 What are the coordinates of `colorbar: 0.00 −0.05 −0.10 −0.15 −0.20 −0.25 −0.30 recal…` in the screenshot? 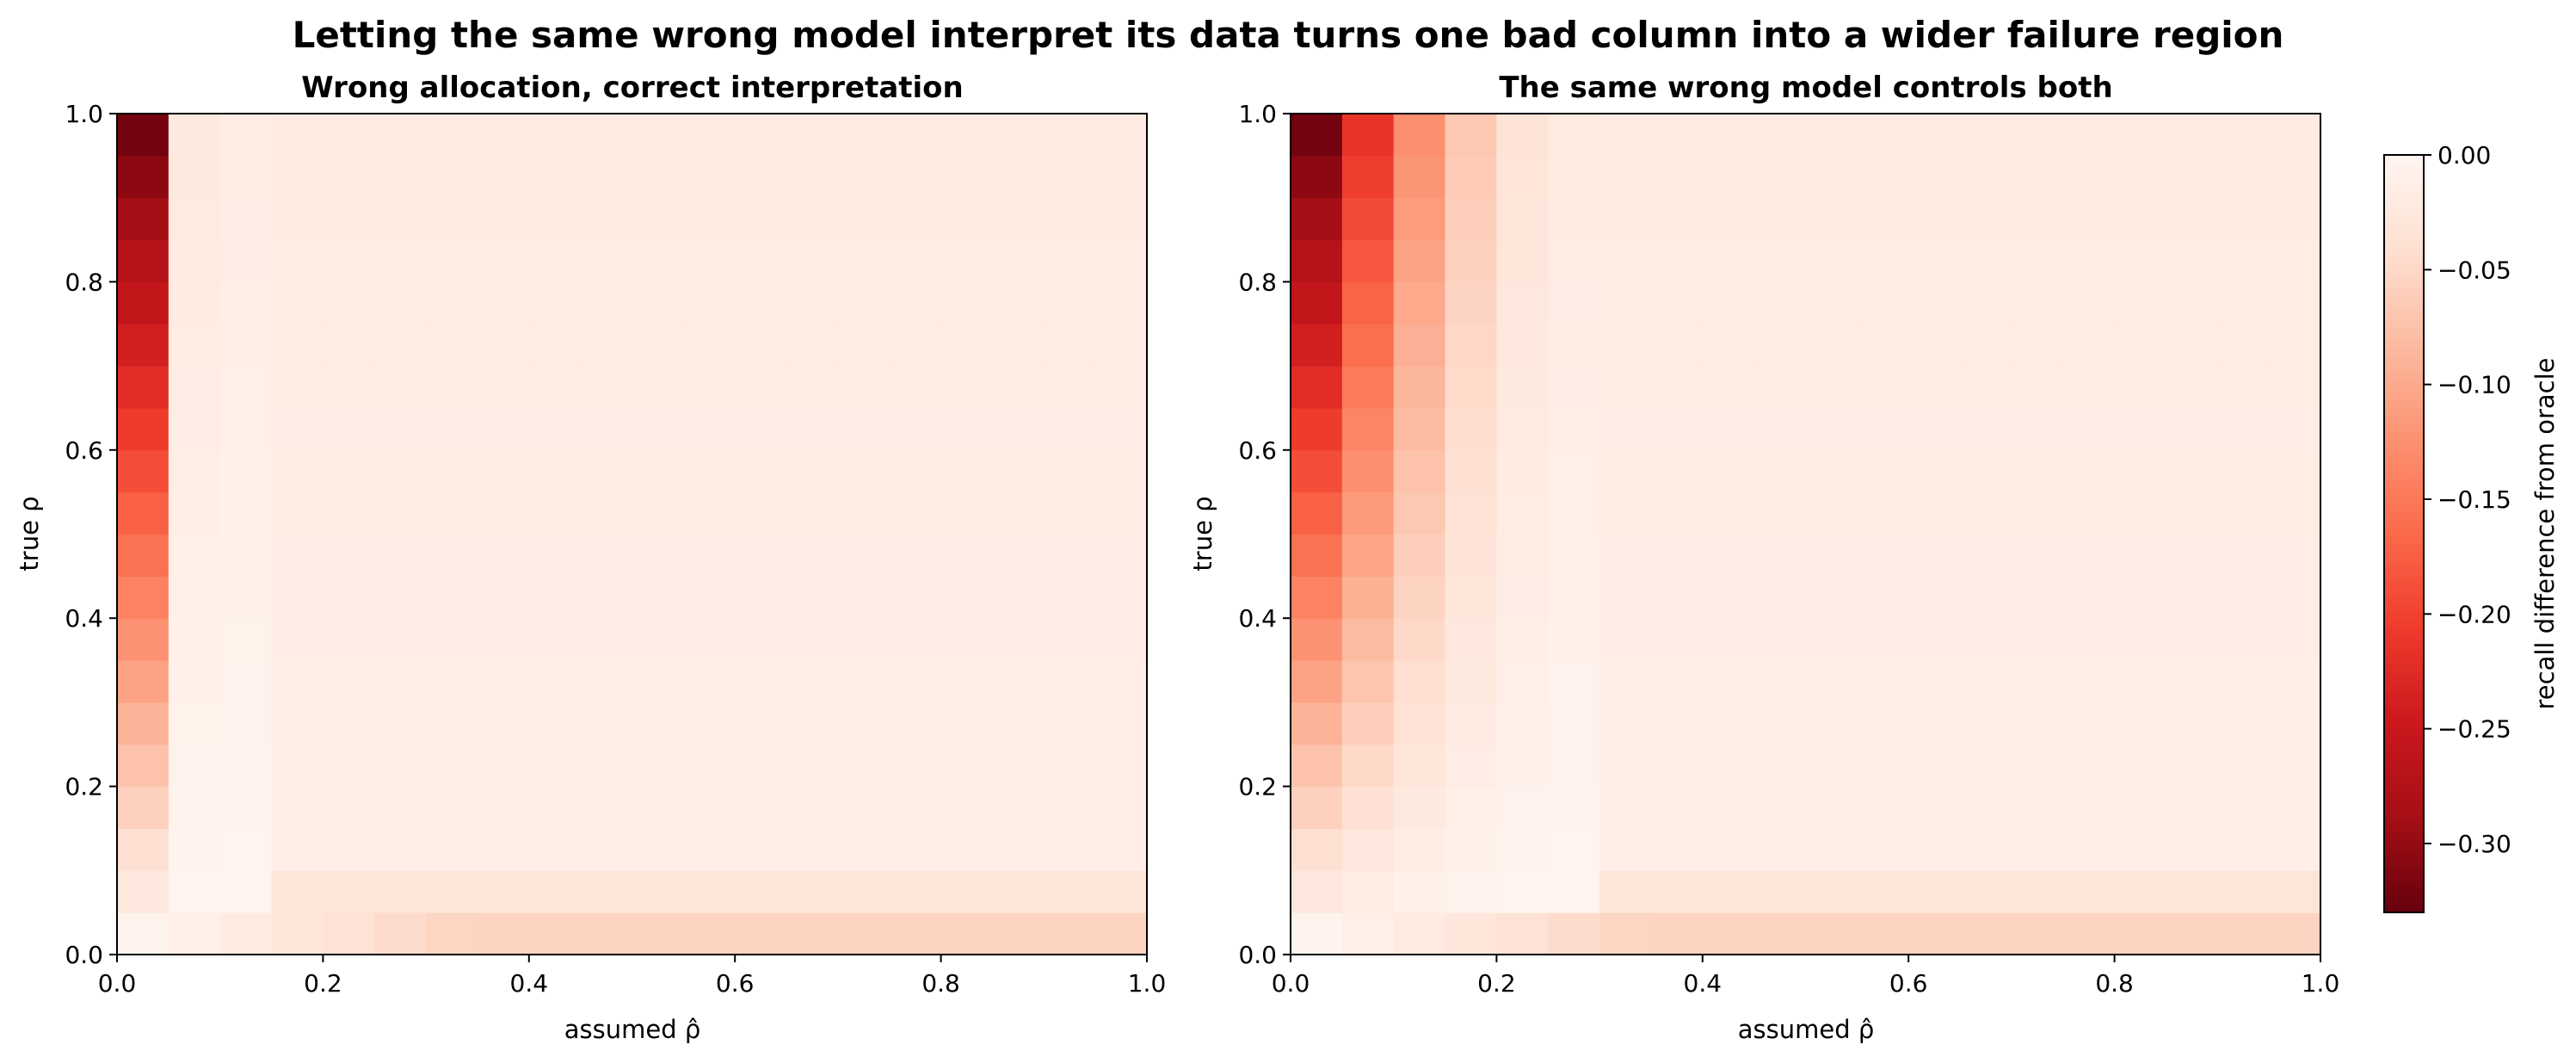 It's located at (2471, 527).